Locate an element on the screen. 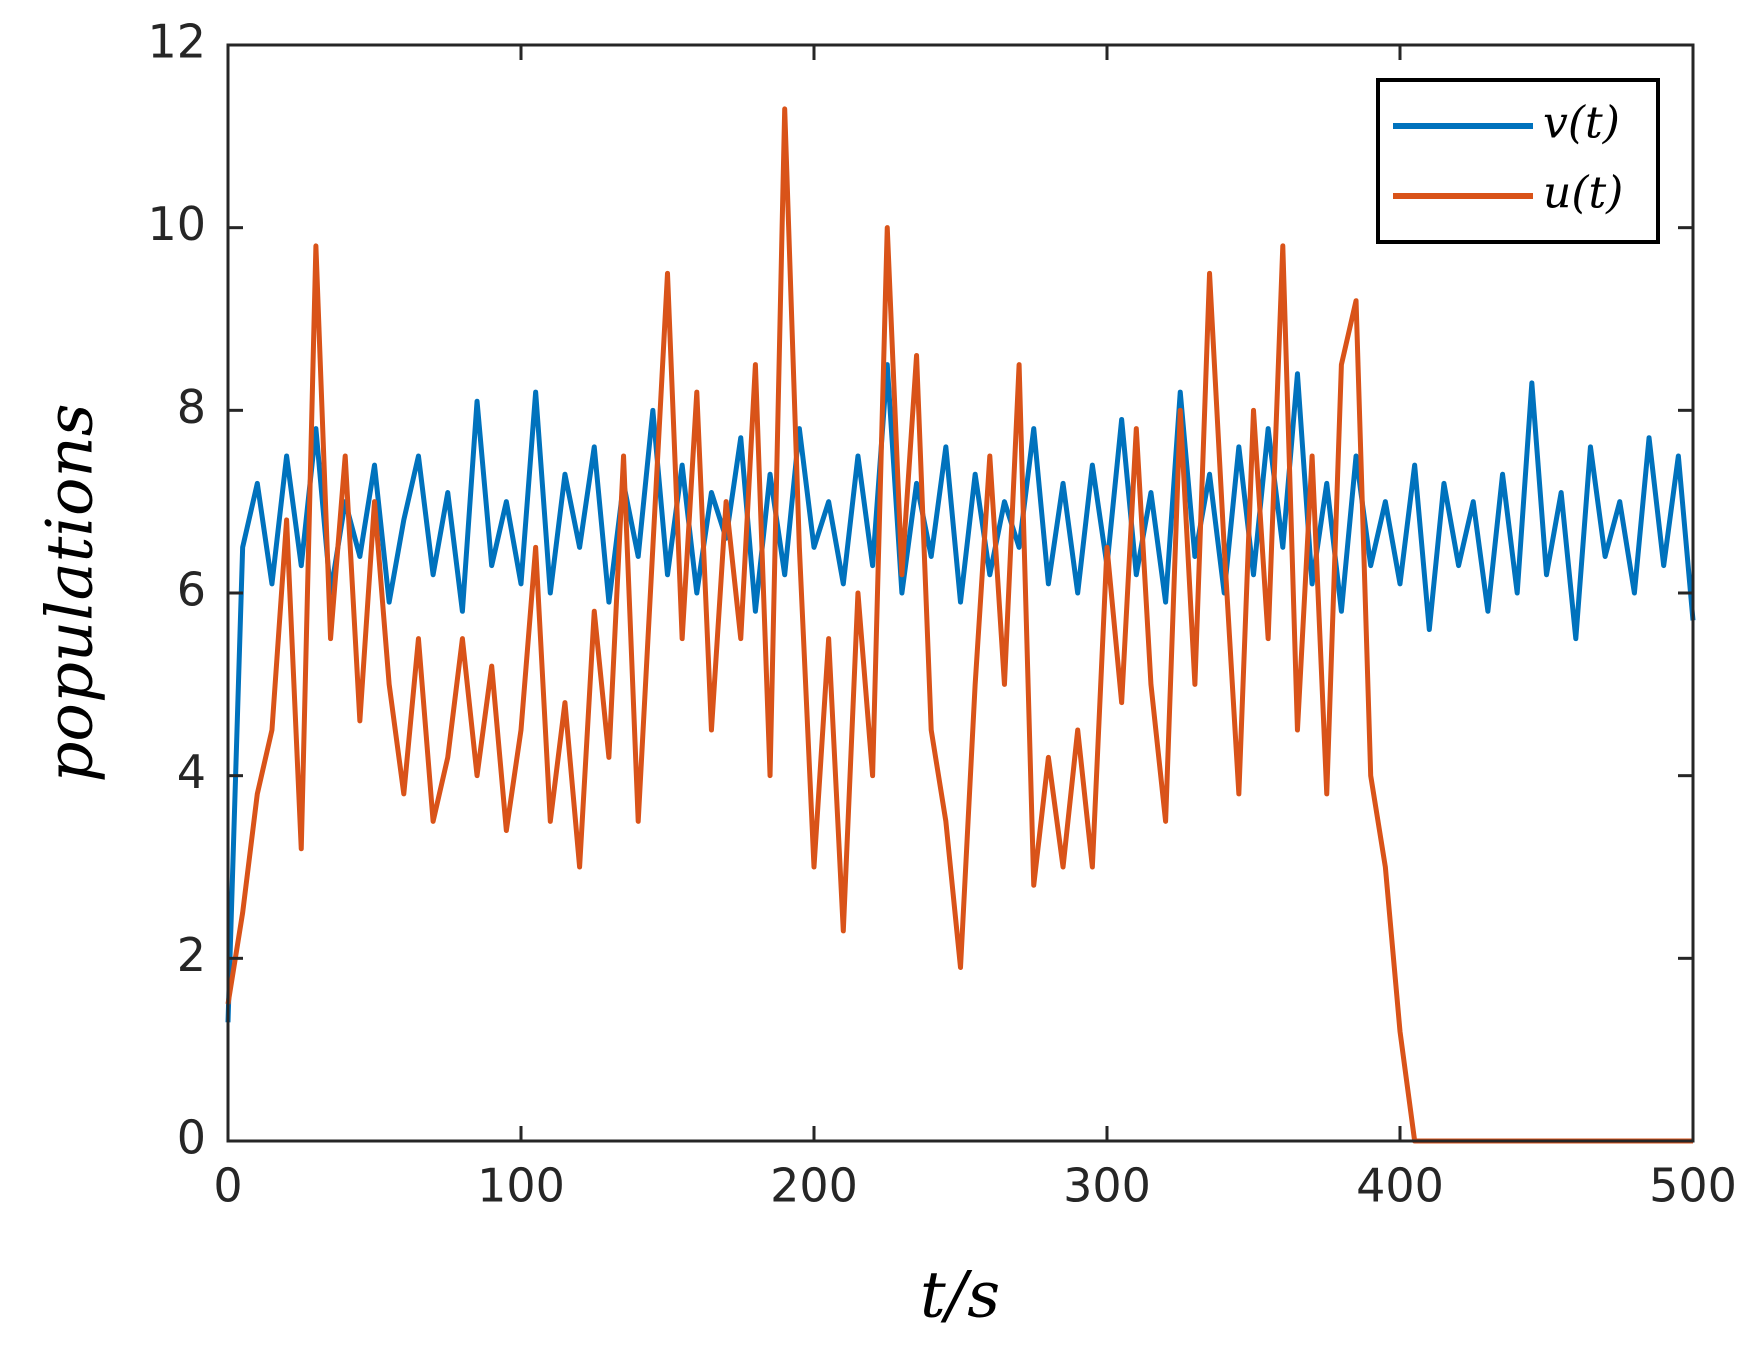  x-tick-label: 200 is located at coordinates (814, 1186).